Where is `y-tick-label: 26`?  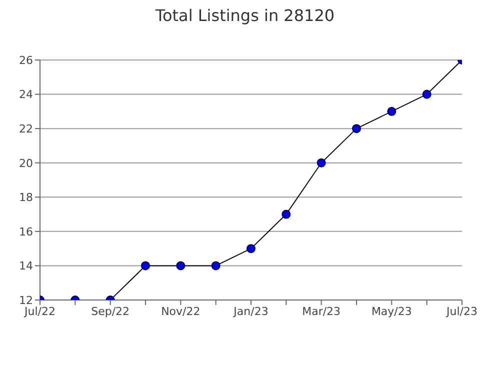
y-tick-label: 26 is located at coordinates (26, 60).